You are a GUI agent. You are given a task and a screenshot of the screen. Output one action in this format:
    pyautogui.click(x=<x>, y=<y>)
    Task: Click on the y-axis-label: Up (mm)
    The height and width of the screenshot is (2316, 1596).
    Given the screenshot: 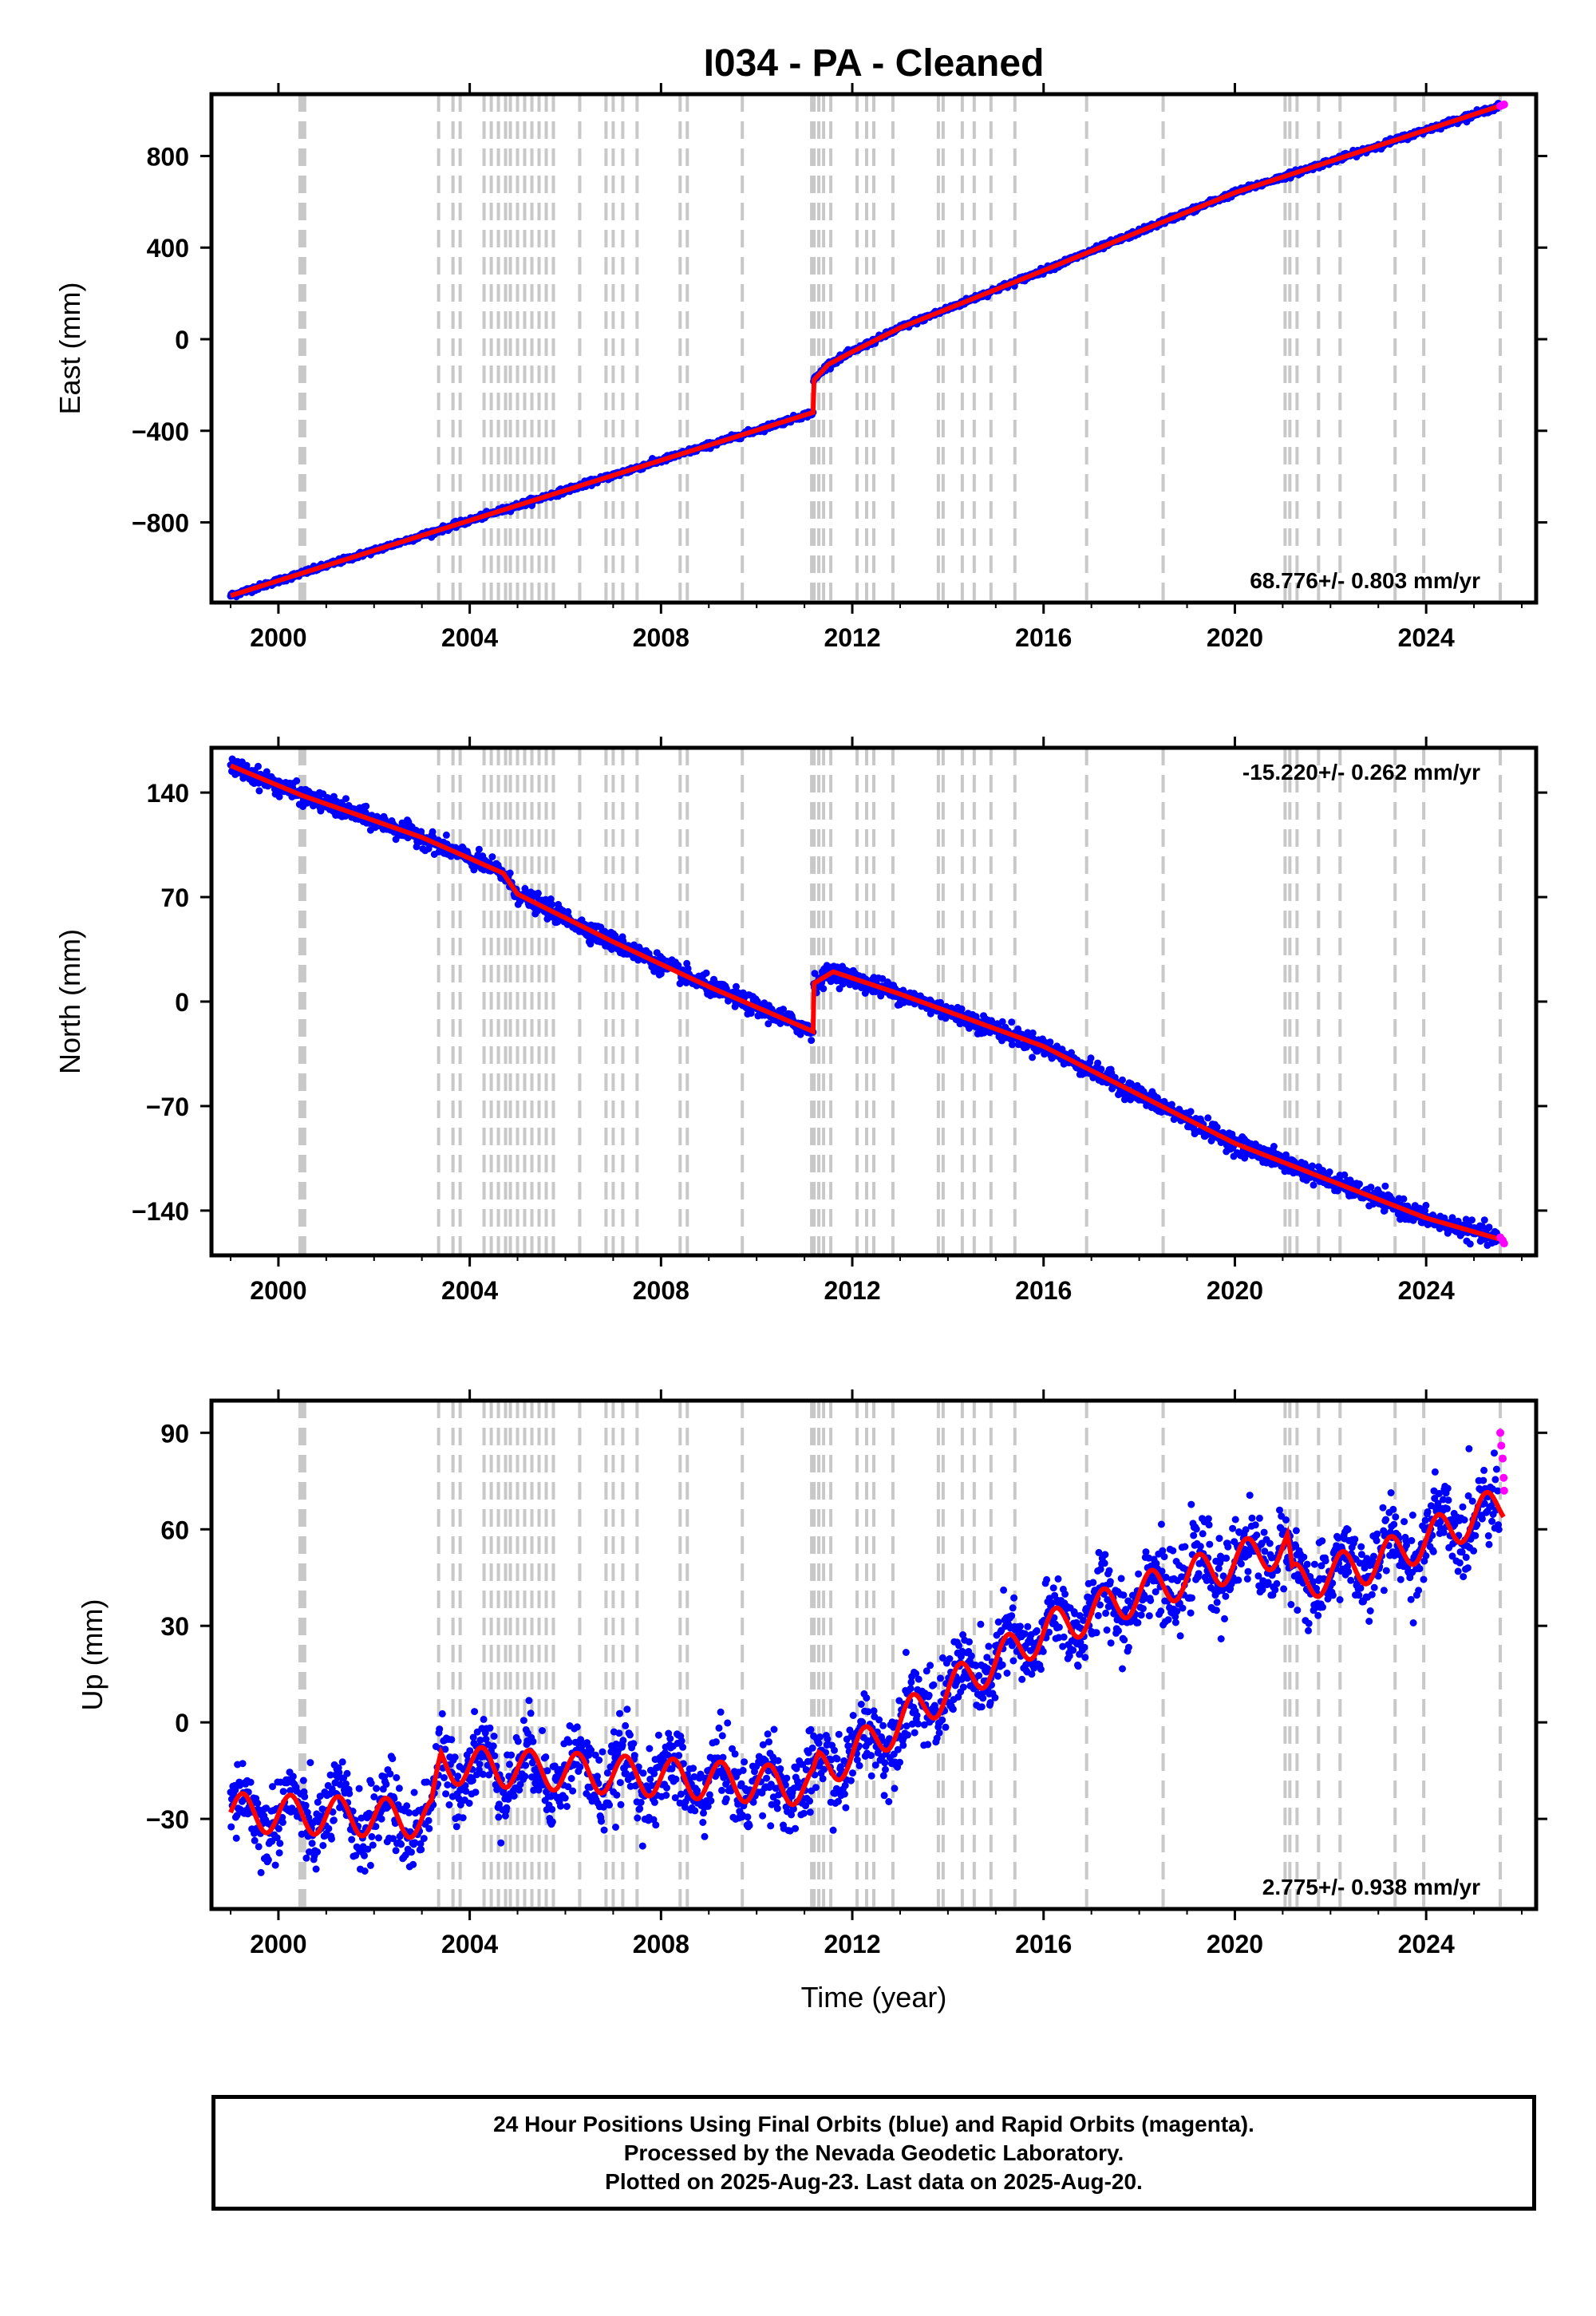 What is the action you would take?
    pyautogui.click(x=92, y=1655)
    